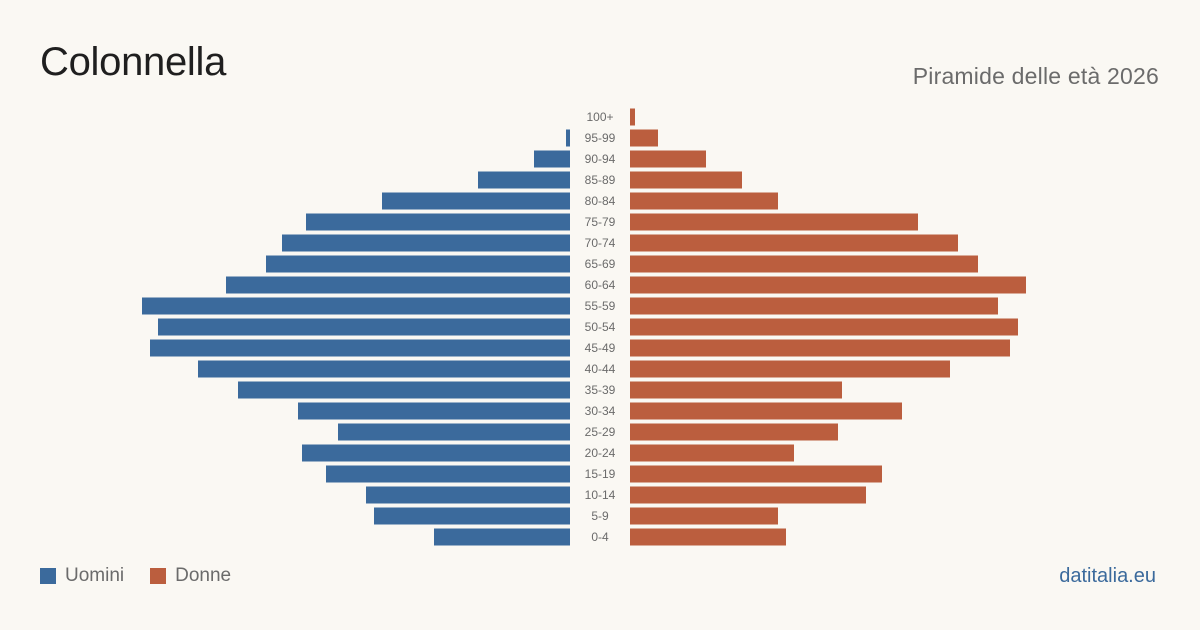 The width and height of the screenshot is (1200, 630). Describe the element at coordinates (600, 285) in the screenshot. I see `age-label-60-64: 60-64` at that location.